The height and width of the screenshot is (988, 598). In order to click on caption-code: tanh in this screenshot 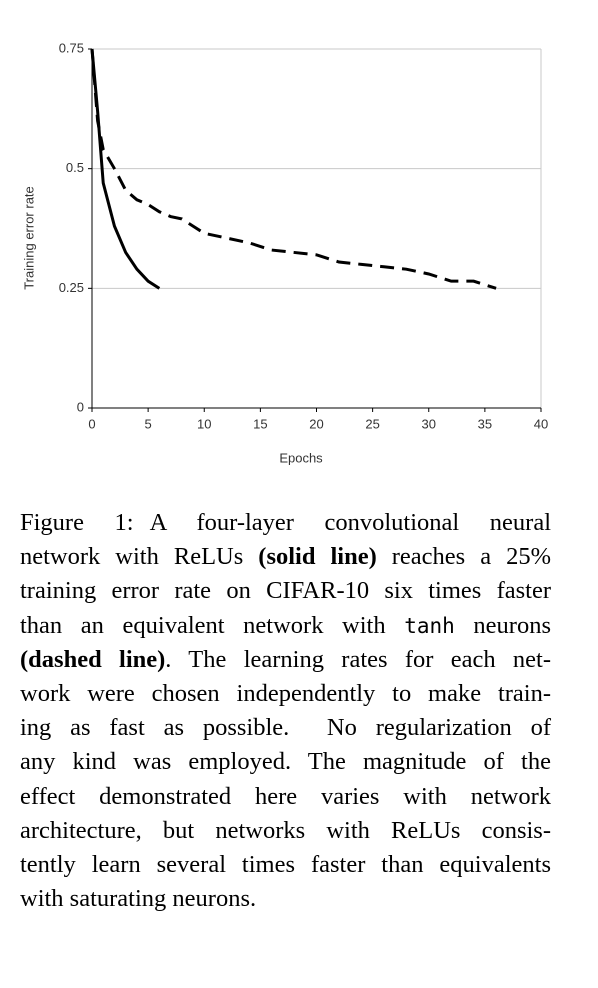, I will do `click(429, 625)`.